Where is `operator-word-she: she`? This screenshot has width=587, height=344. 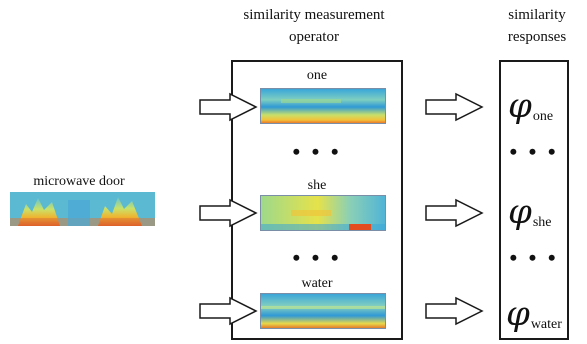
operator-word-she: she is located at coordinates (317, 185).